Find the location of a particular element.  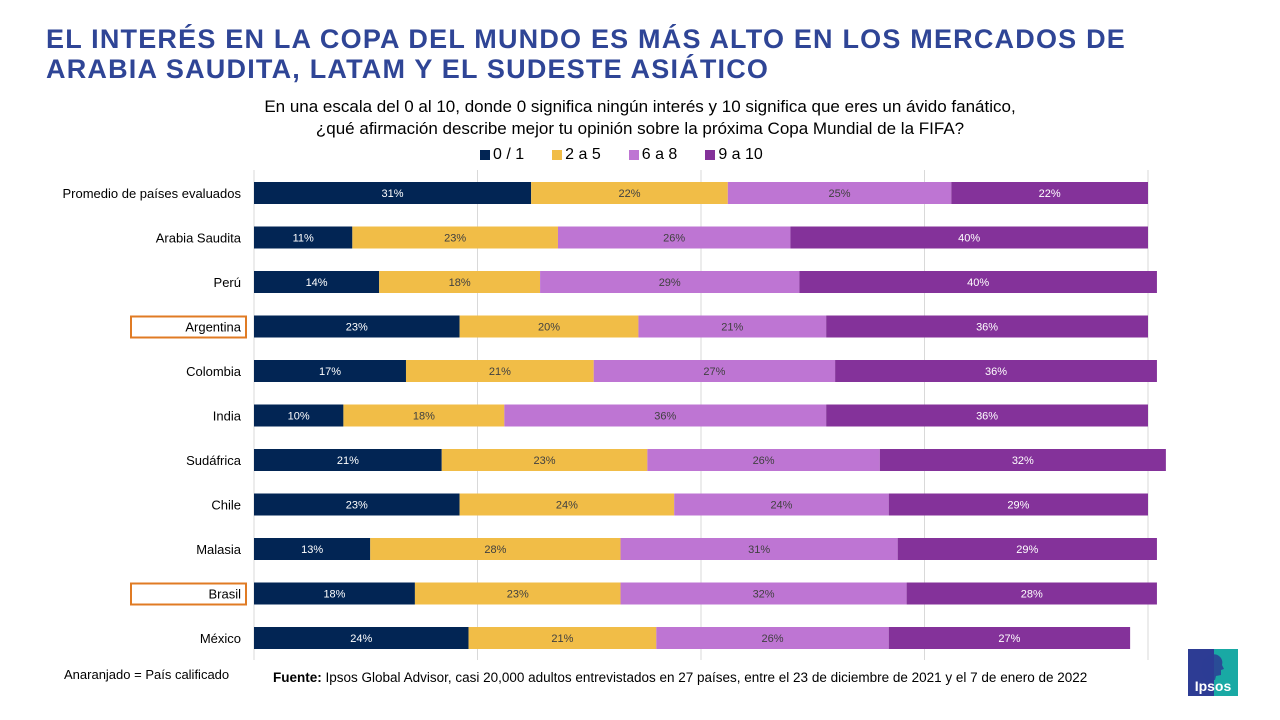

legend-label: 6 a 8 is located at coordinates (659, 154).